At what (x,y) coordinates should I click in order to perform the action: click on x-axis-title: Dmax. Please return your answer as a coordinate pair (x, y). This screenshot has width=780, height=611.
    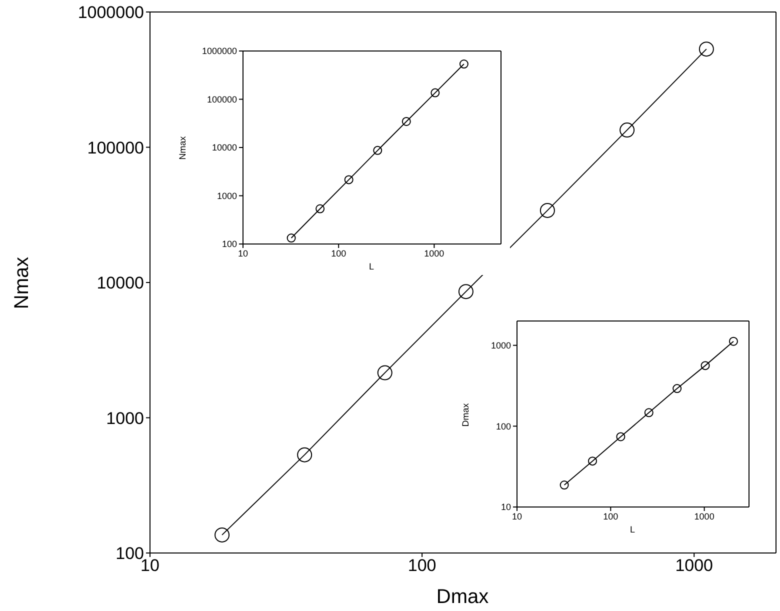
    Looking at the image, I should click on (462, 597).